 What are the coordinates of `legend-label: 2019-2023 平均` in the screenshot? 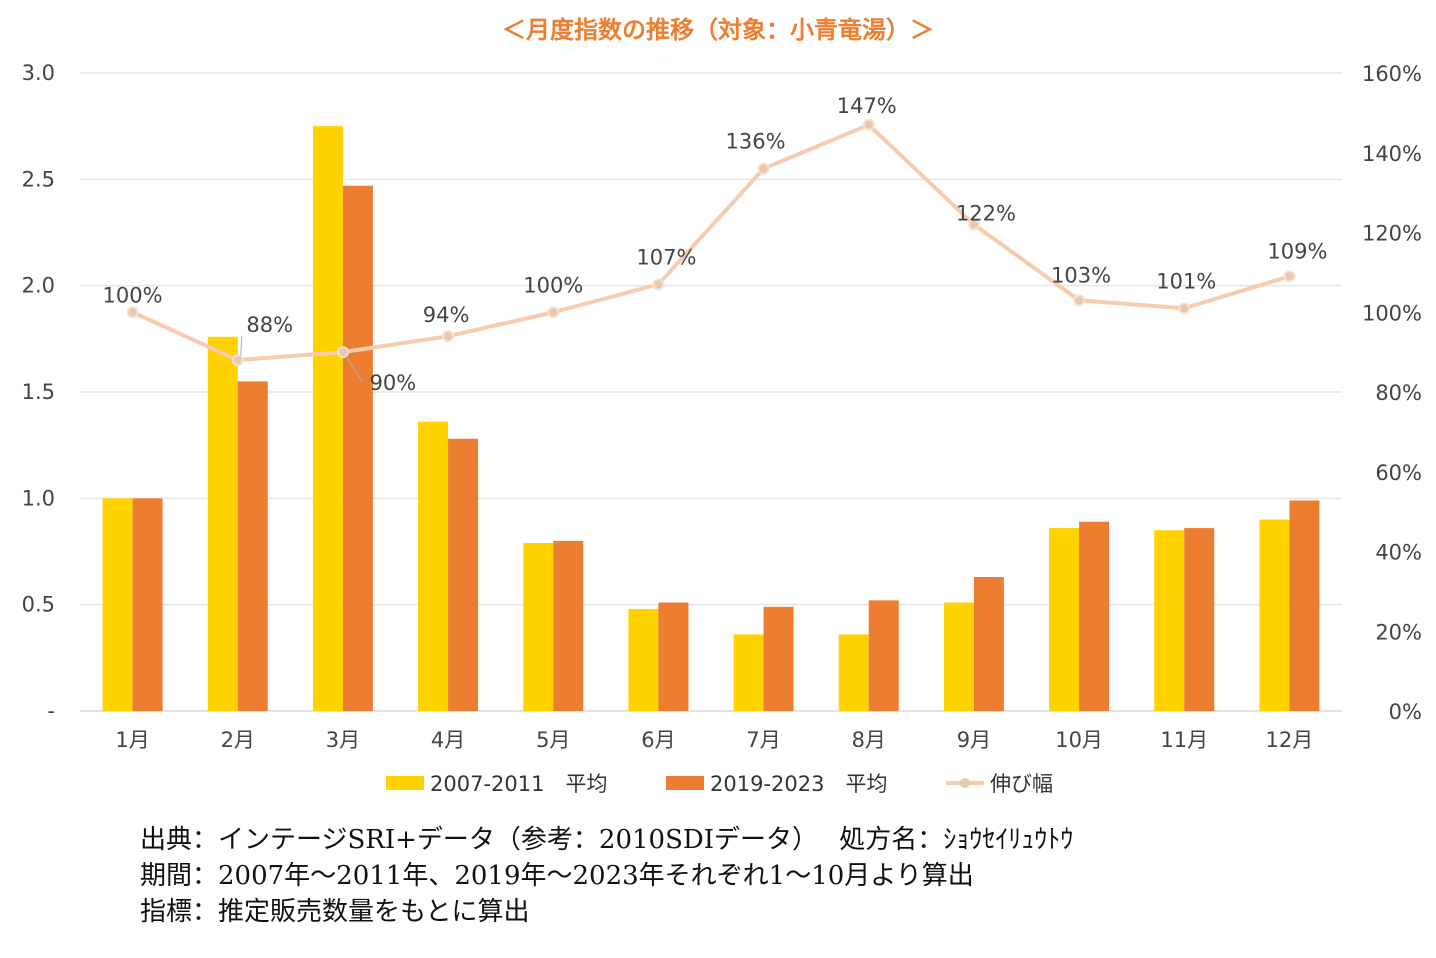 It's located at (798, 784).